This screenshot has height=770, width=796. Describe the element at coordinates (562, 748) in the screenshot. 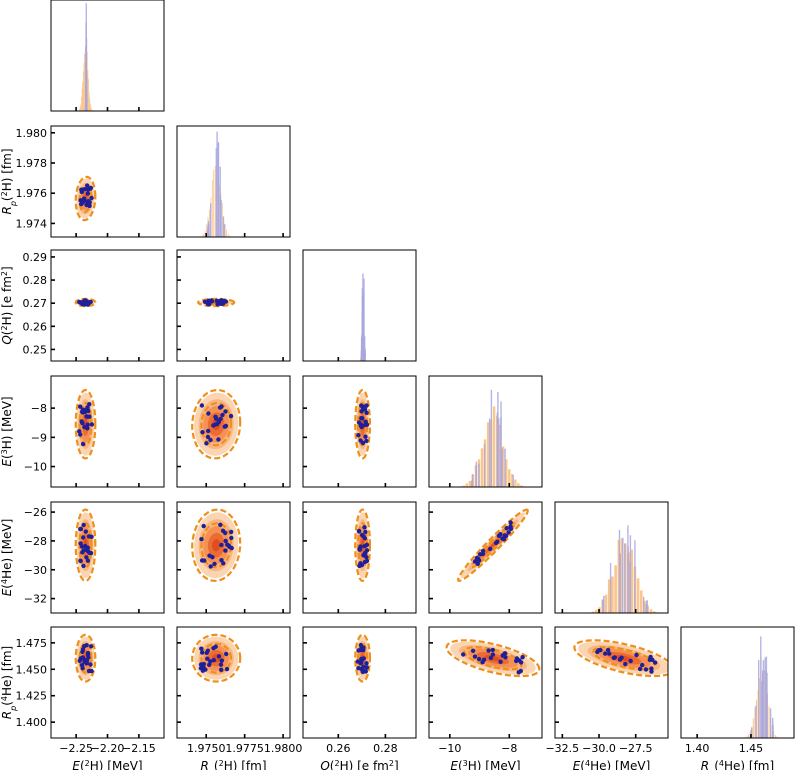

I see `x-tick-label: −32.5` at that location.